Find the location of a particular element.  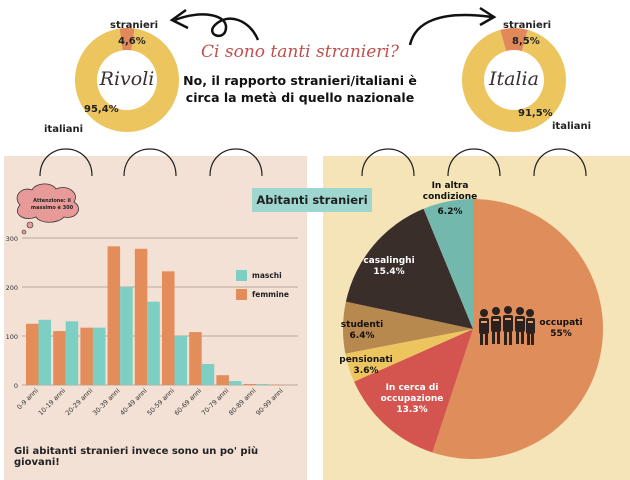

pie-banner: Abitanti stranieri is located at coordinates (312, 200).